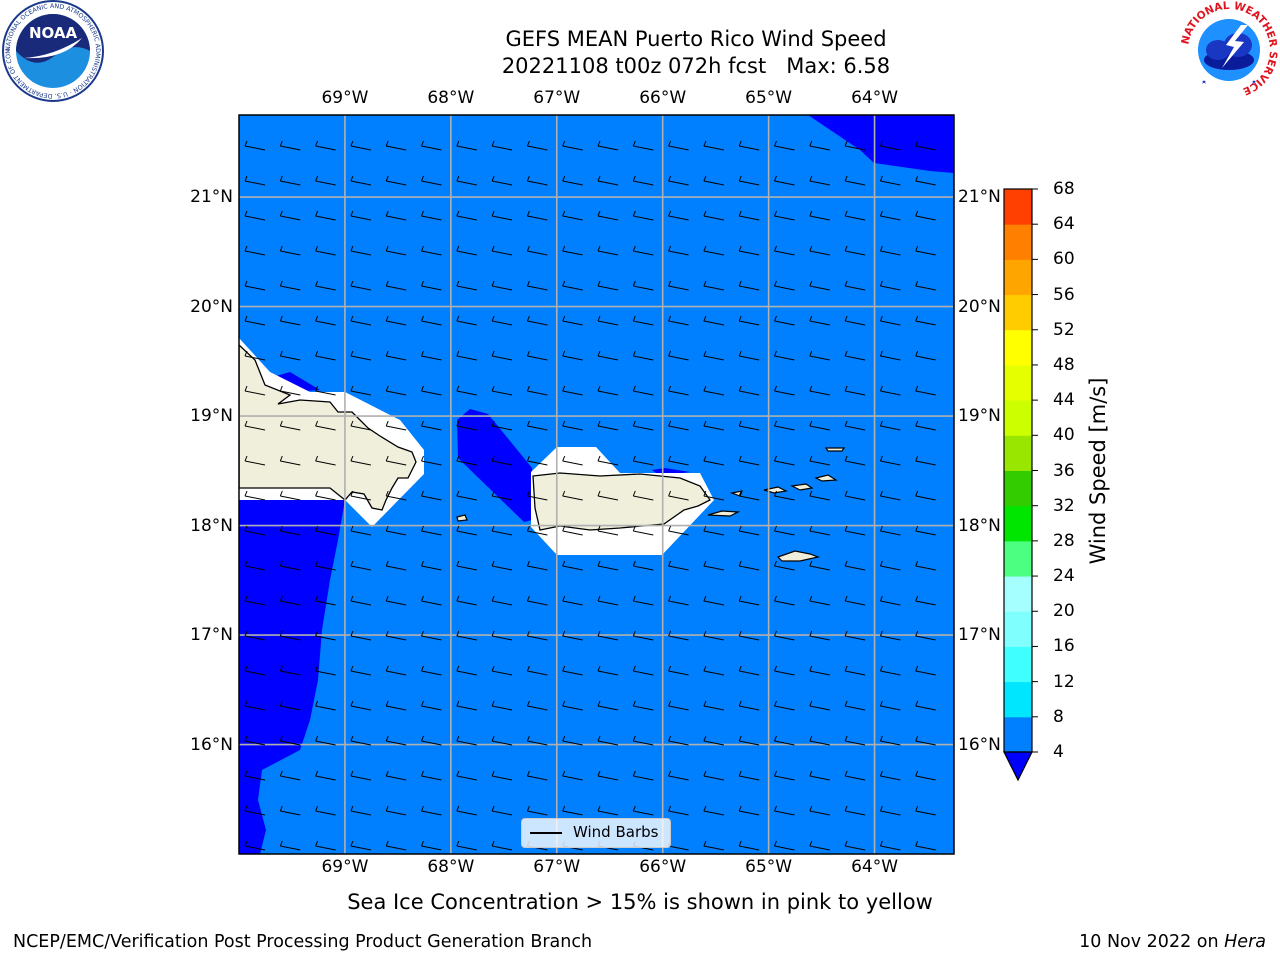 Image resolution: width=1280 pixels, height=960 pixels. Describe the element at coordinates (211, 744) in the screenshot. I see `lat-tick-left: 16°N` at that location.